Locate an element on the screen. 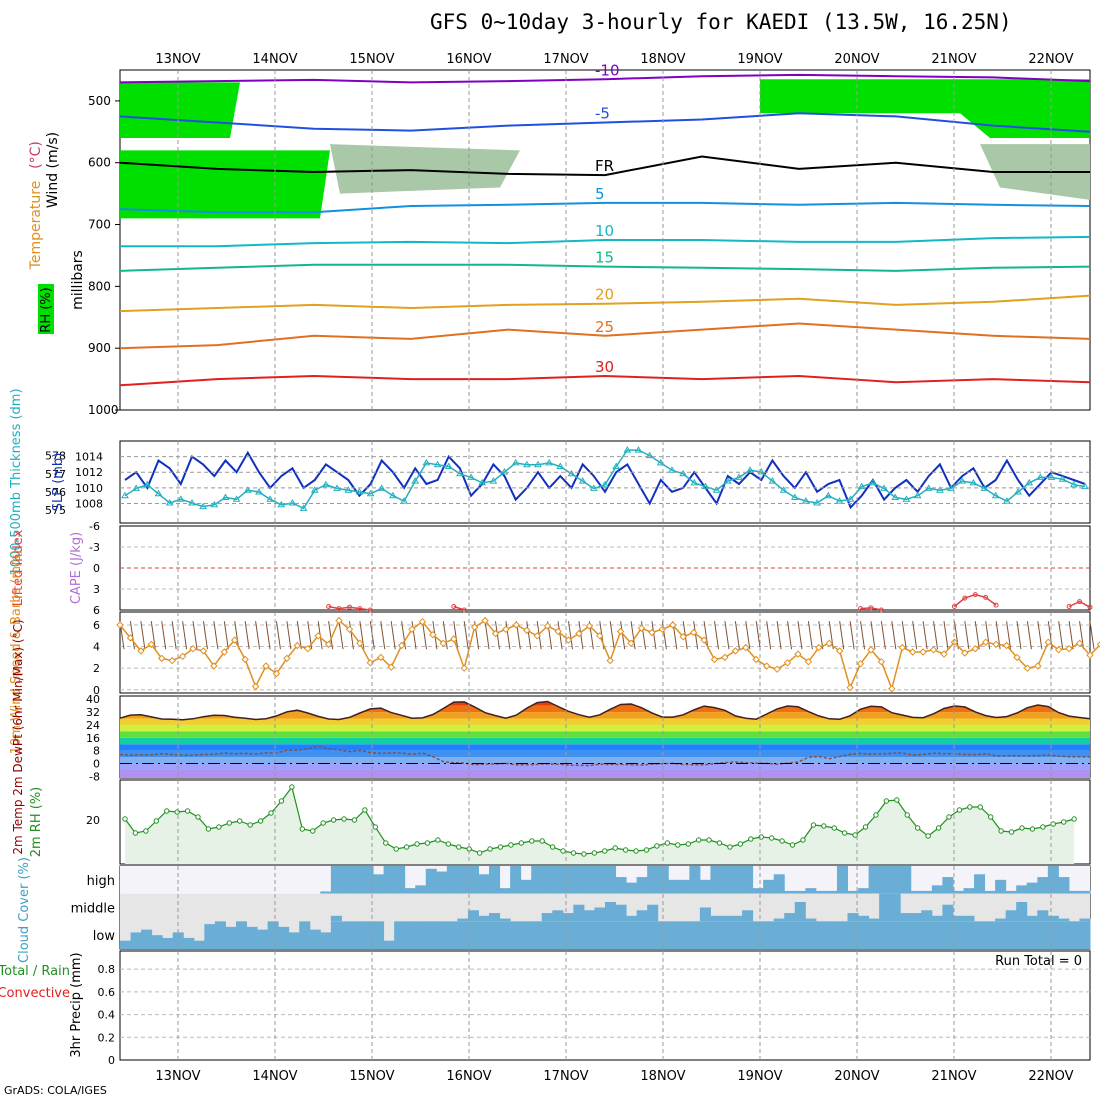 The width and height of the screenshot is (1100, 1100). bottom-date-label: 22NOV is located at coordinates (1050, 1076).